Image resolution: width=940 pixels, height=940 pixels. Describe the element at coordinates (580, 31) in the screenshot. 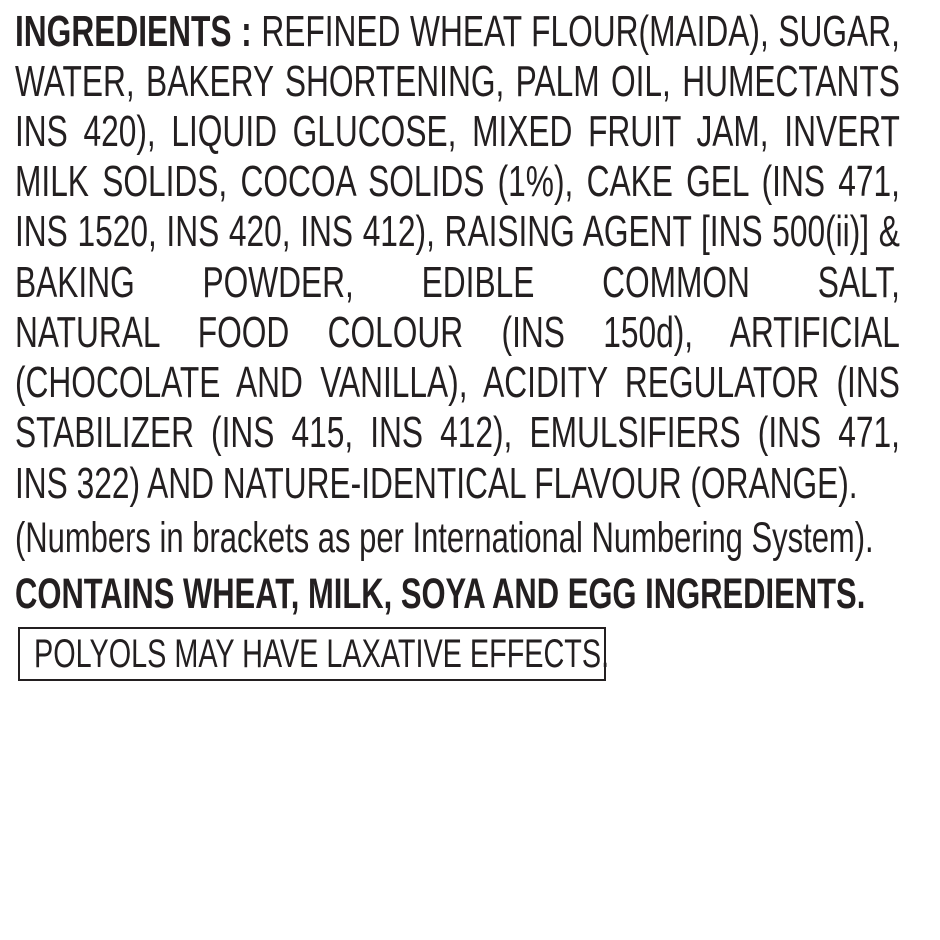

I see `ingredients-text: REFINED WHEAT FLOUR(MAIDA), SUGAR, EGGS,` at that location.